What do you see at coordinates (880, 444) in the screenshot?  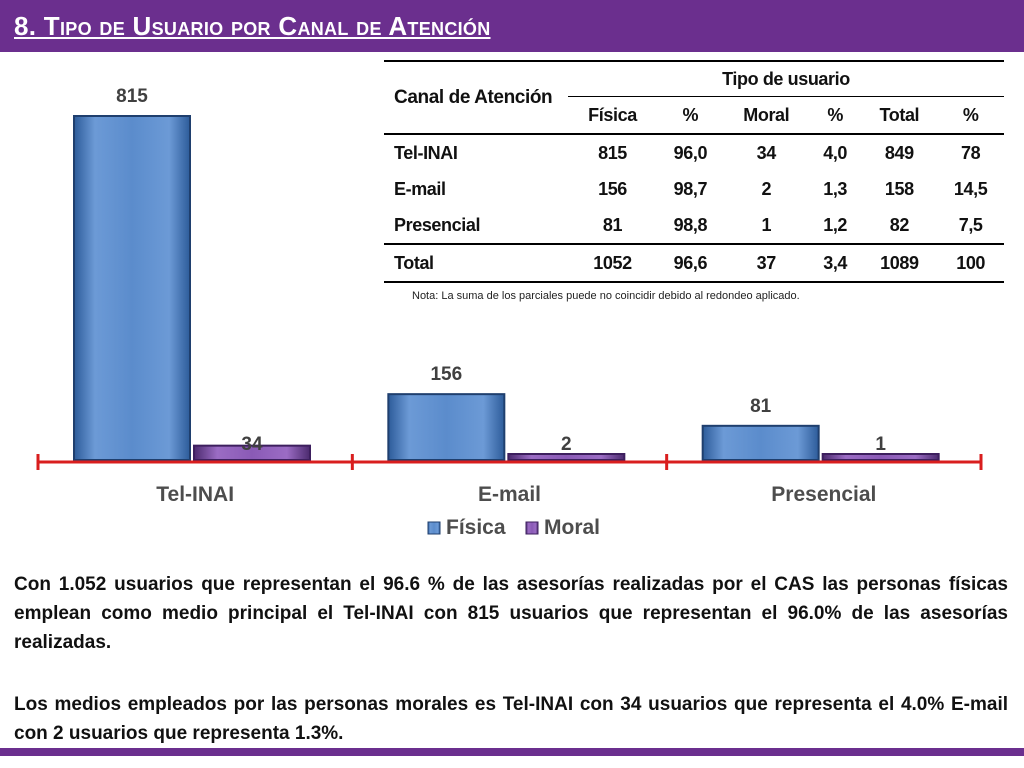 I see `bar-value-label: 1` at bounding box center [880, 444].